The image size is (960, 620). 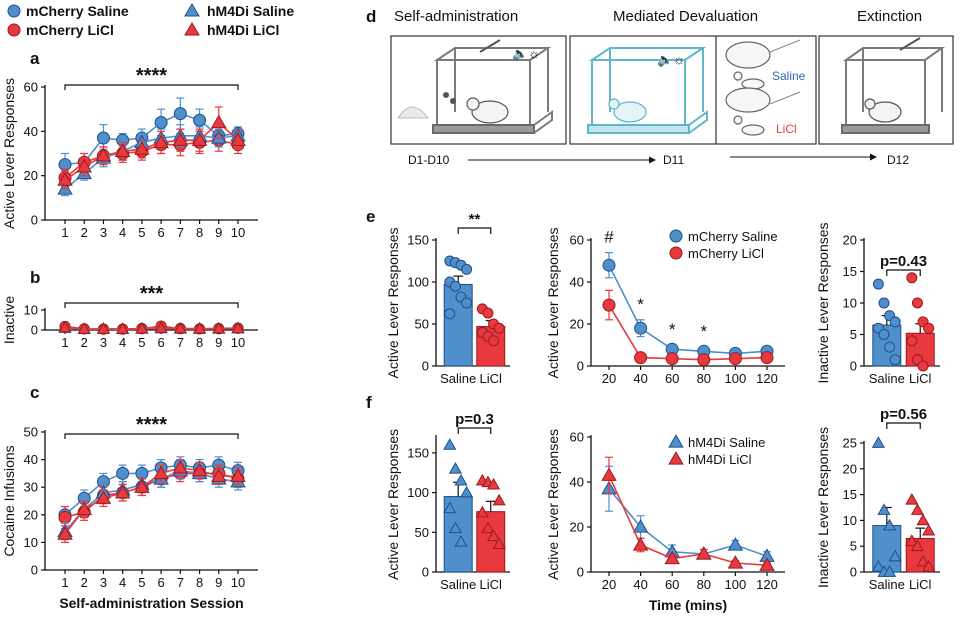 What do you see at coordinates (850, 271) in the screenshot?
I see `y-tick-label: 15` at bounding box center [850, 271].